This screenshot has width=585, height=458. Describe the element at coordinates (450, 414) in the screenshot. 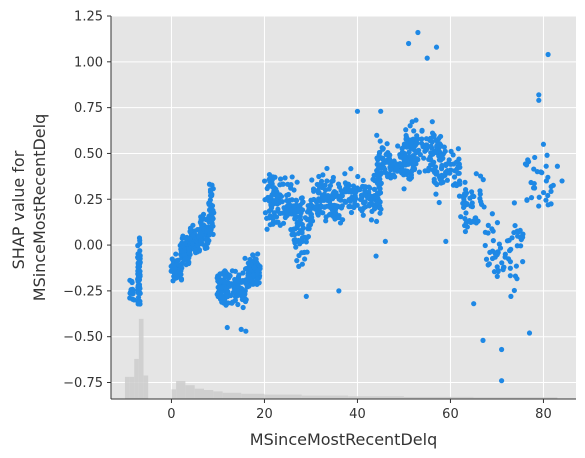

I see `x-tick-label: 60` at that location.